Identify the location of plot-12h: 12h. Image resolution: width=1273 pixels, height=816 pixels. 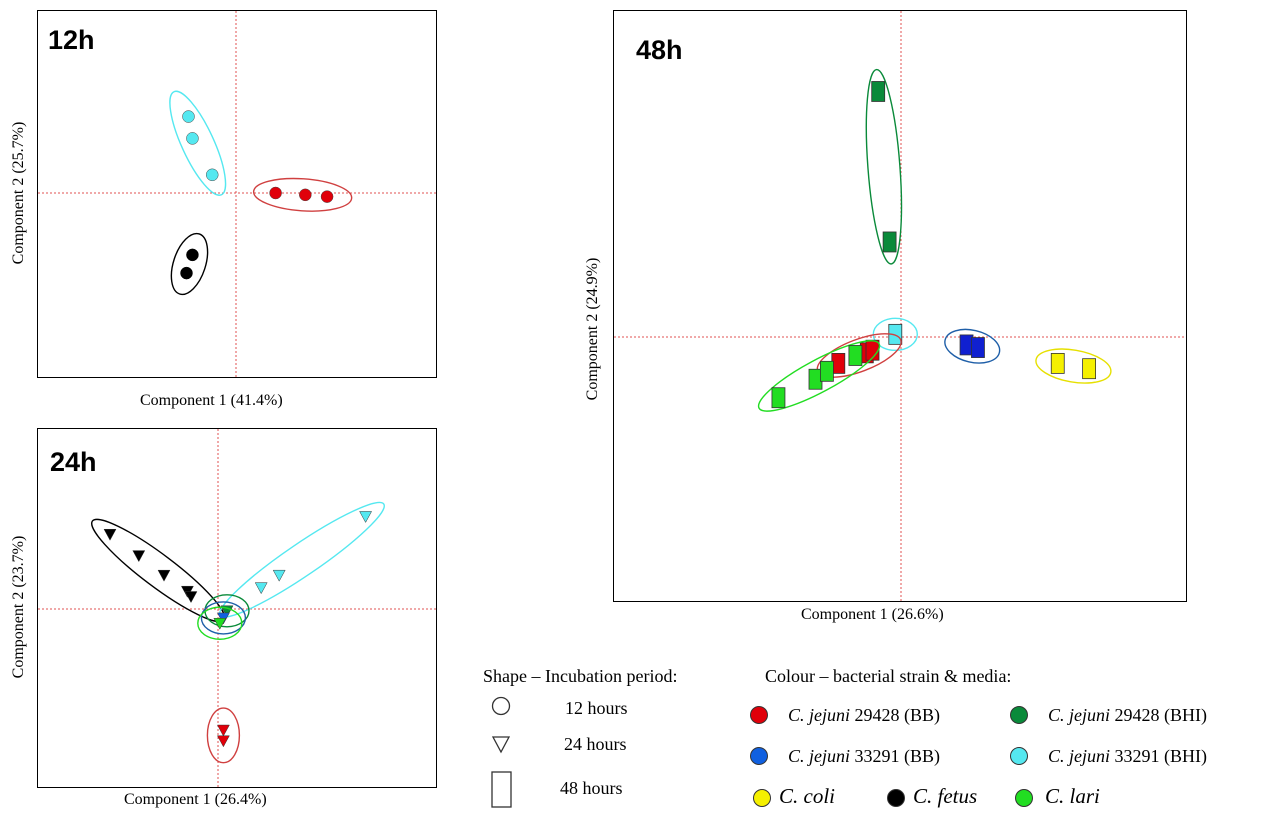
(237, 194).